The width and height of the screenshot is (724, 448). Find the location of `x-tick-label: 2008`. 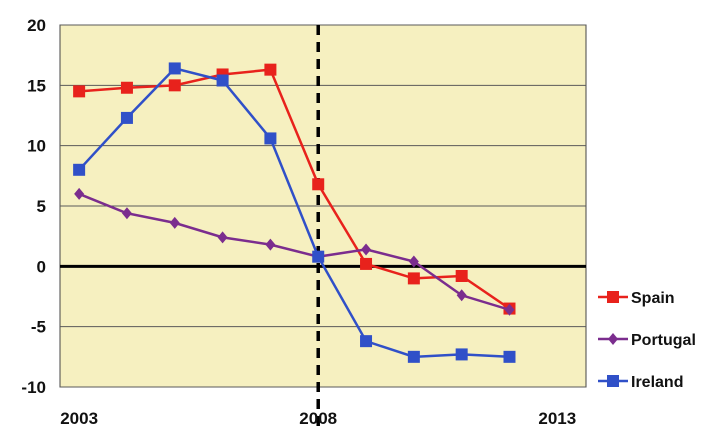

x-tick-label: 2008 is located at coordinates (318, 418).